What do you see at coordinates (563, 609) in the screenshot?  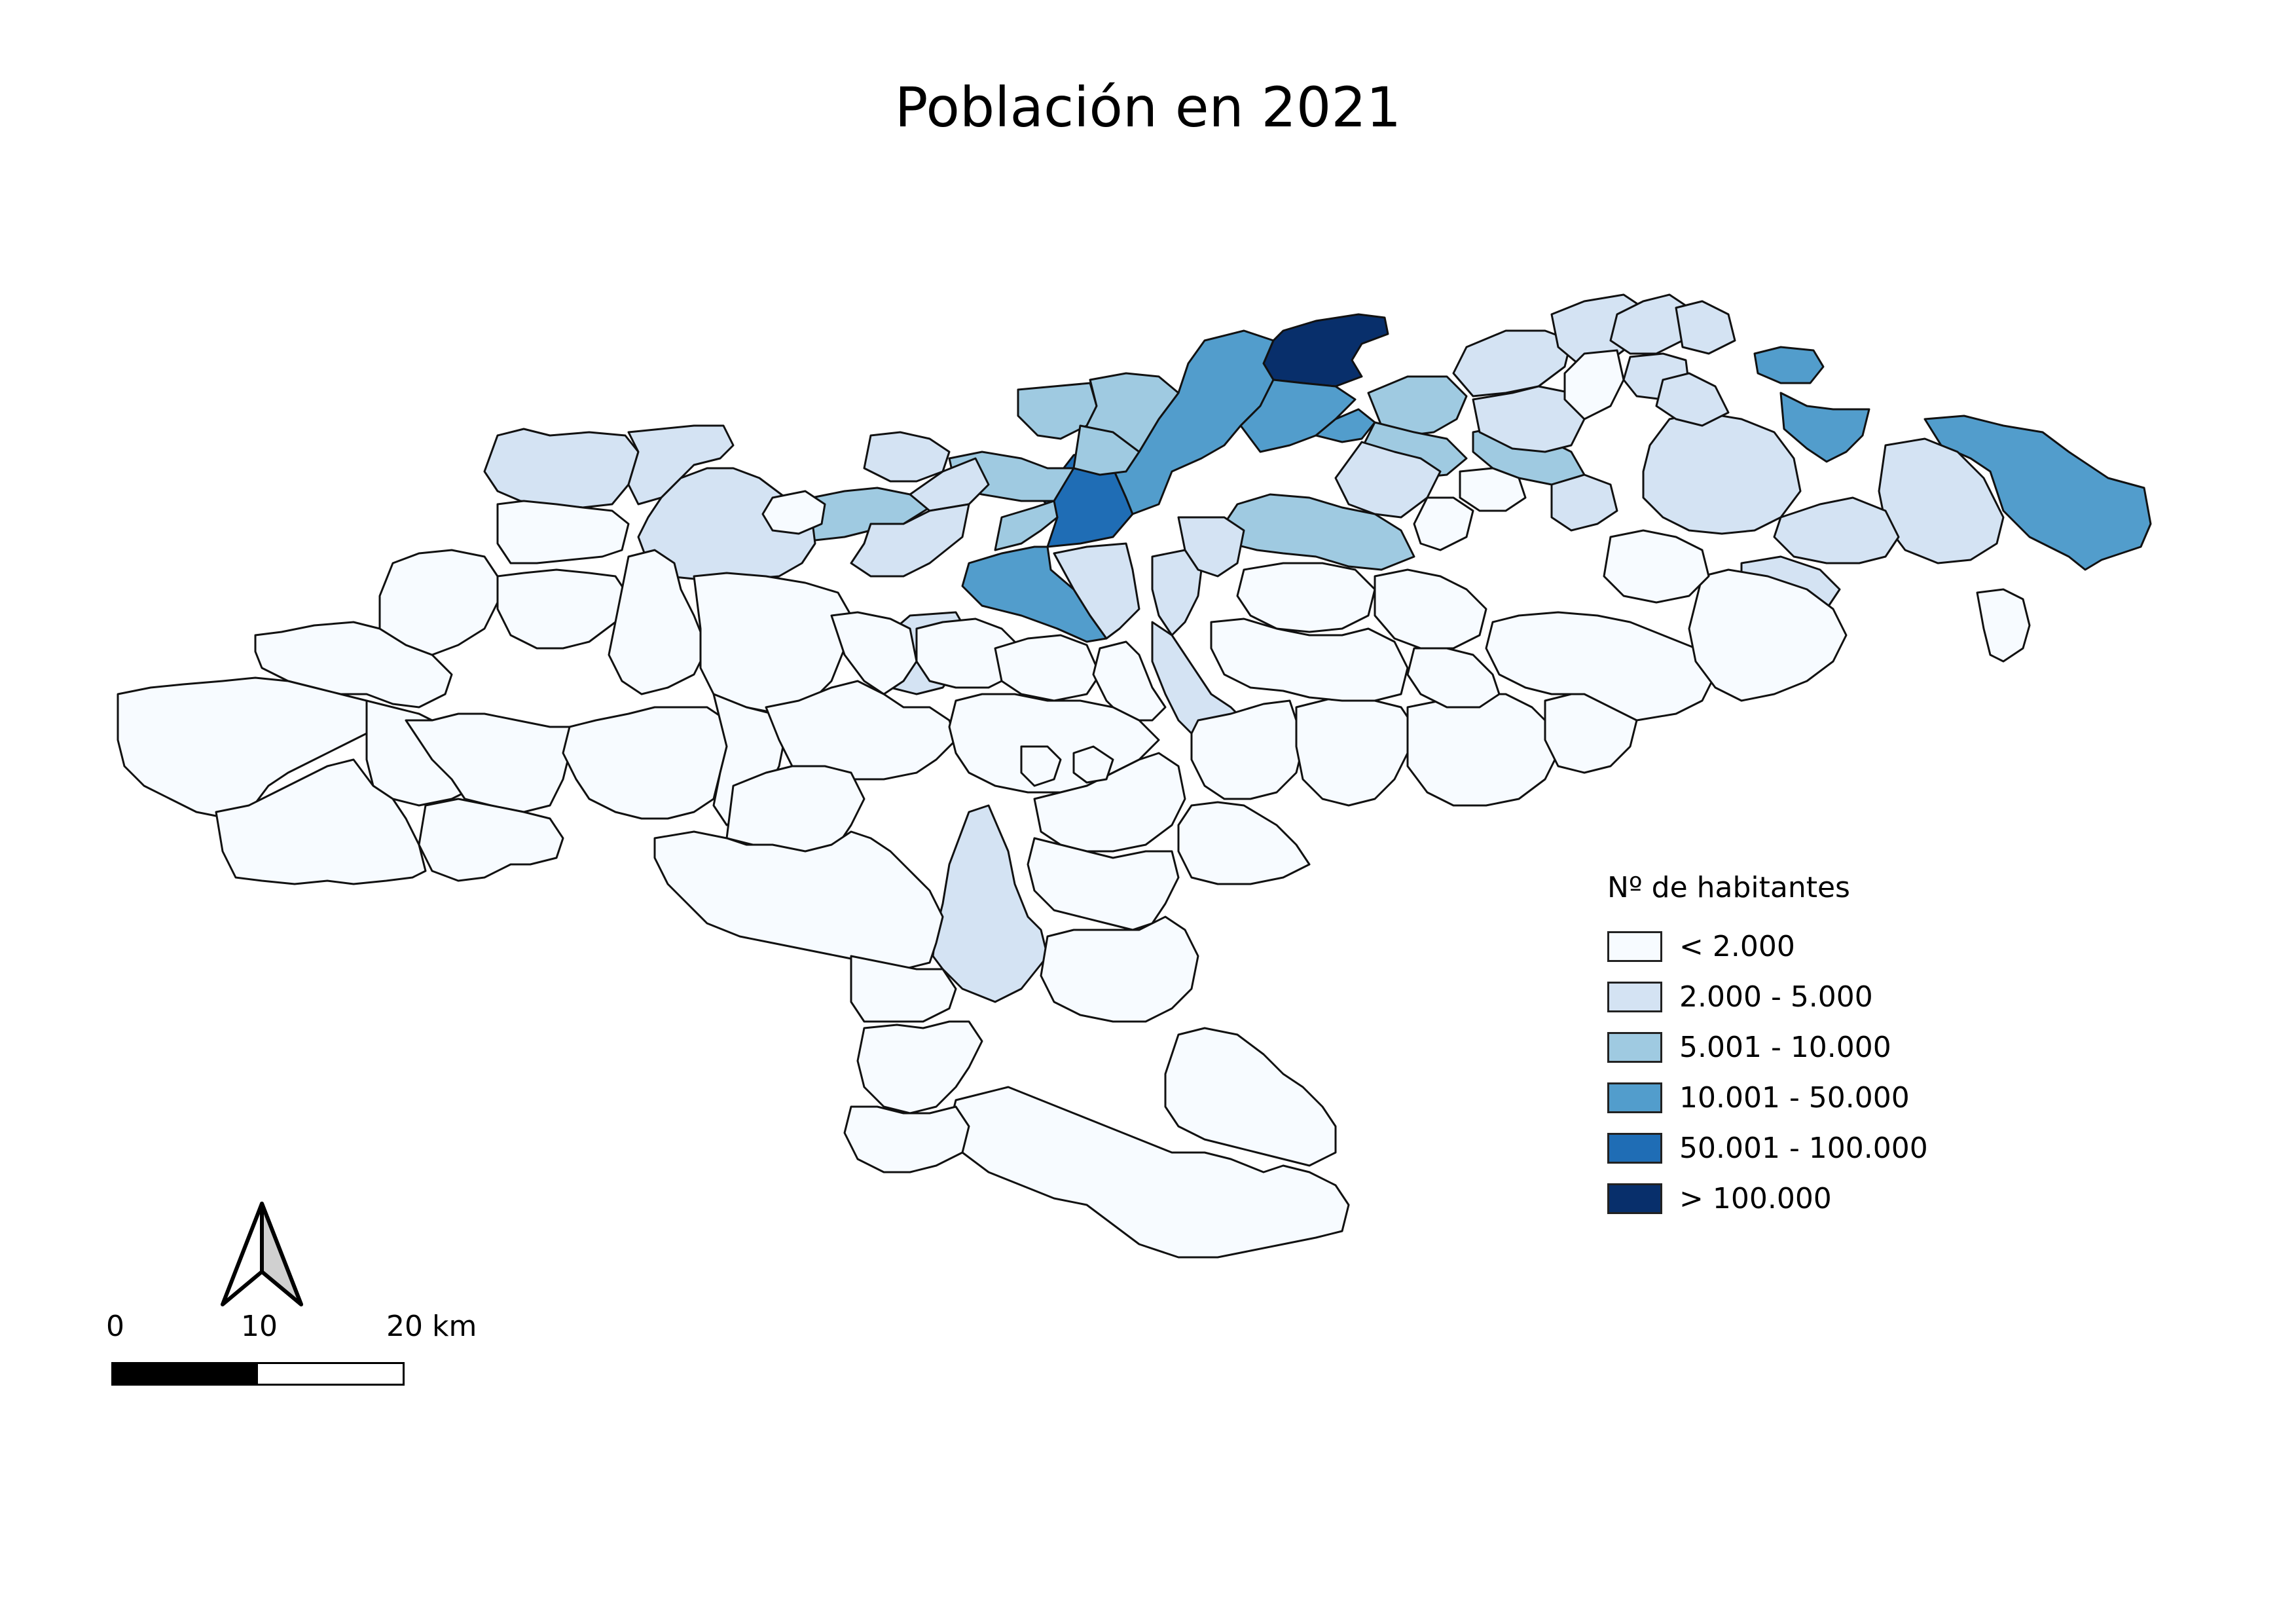 I see `municipality-penarrubia` at bounding box center [563, 609].